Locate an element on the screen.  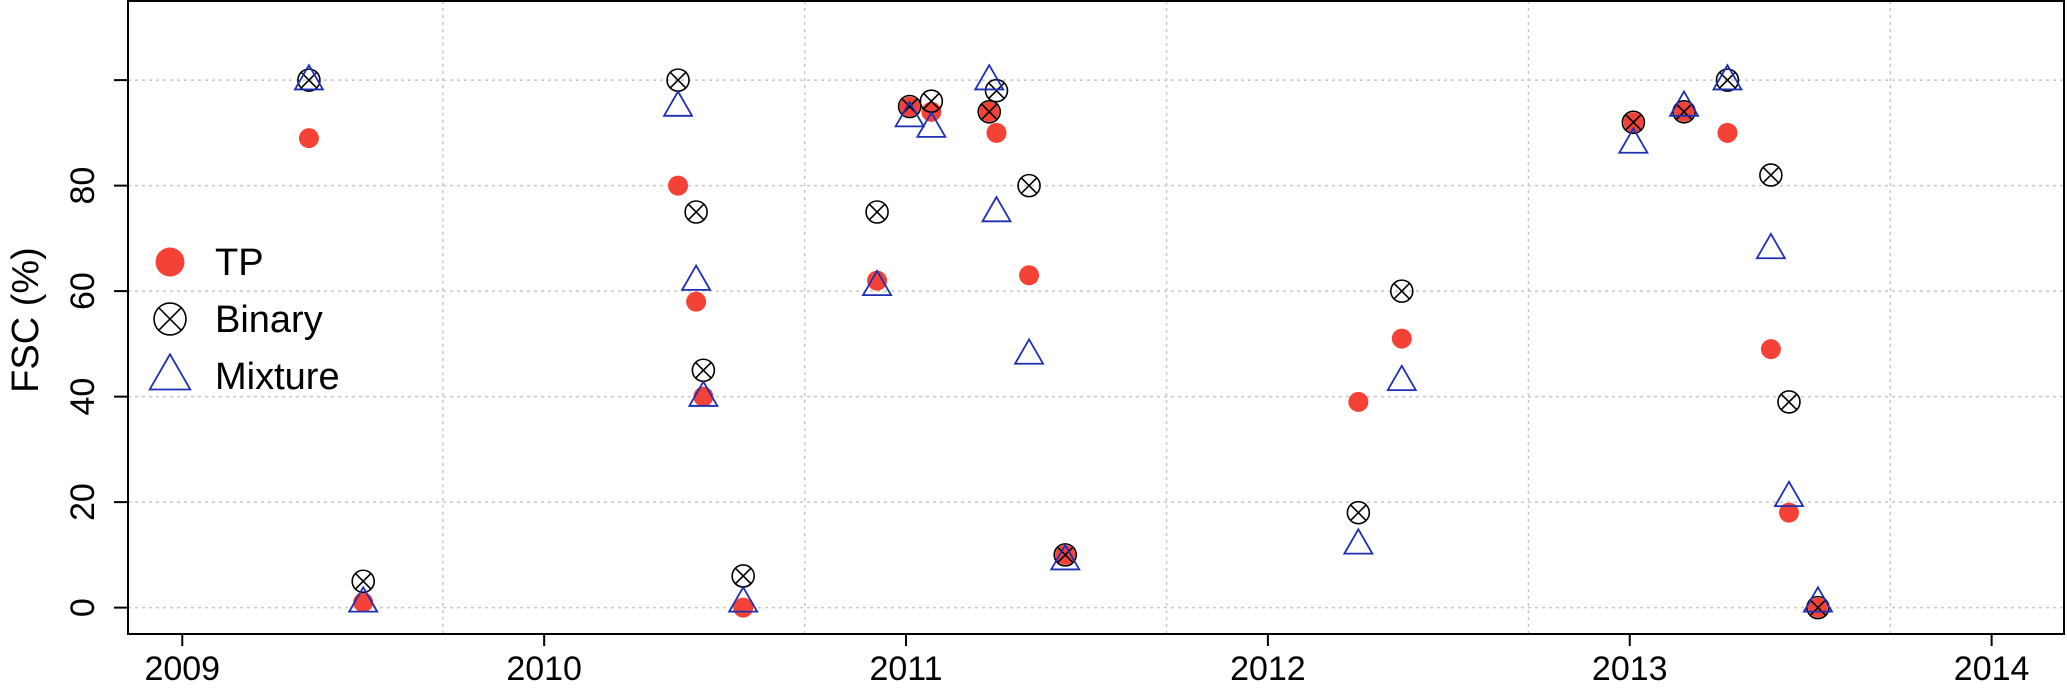
x-tick-label: 2011 is located at coordinates (905, 669).